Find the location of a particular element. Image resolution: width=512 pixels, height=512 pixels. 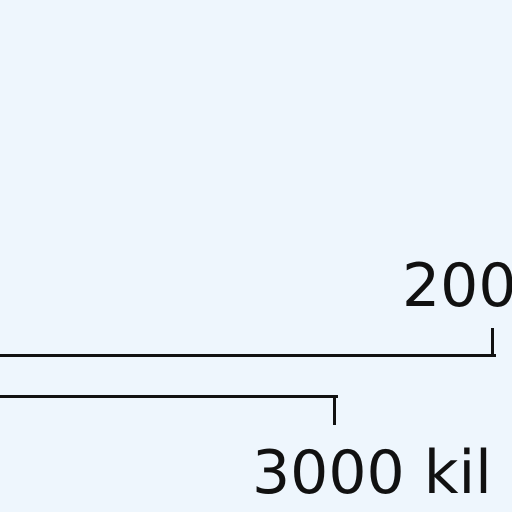

scale-lower-label: 3000 kil is located at coordinates (372, 473).